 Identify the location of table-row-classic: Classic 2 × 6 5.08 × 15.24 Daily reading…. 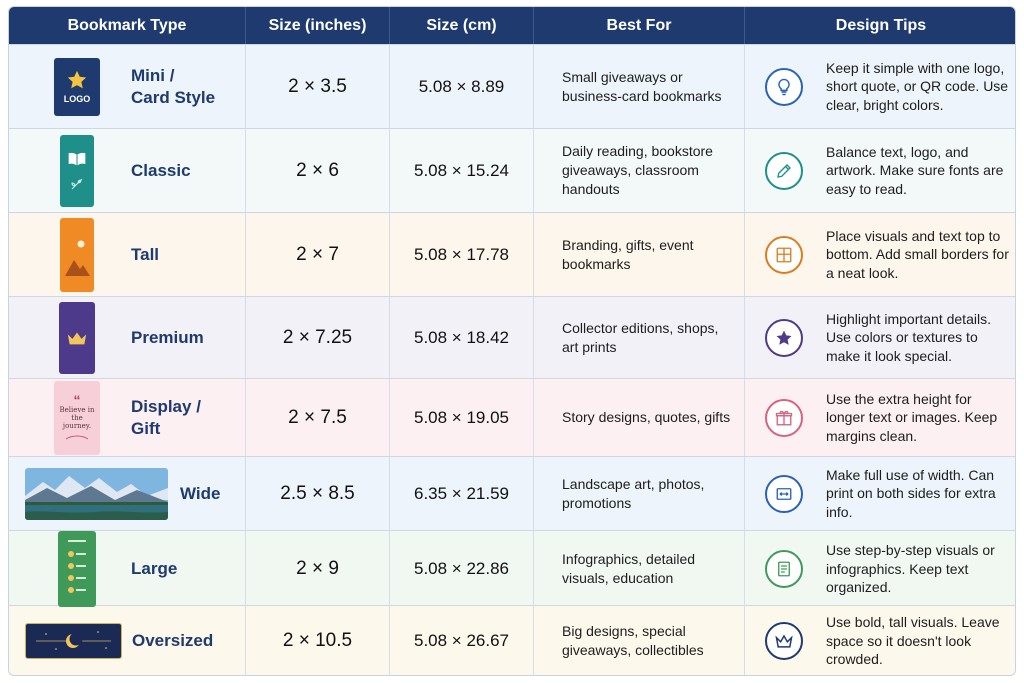
(512, 170).